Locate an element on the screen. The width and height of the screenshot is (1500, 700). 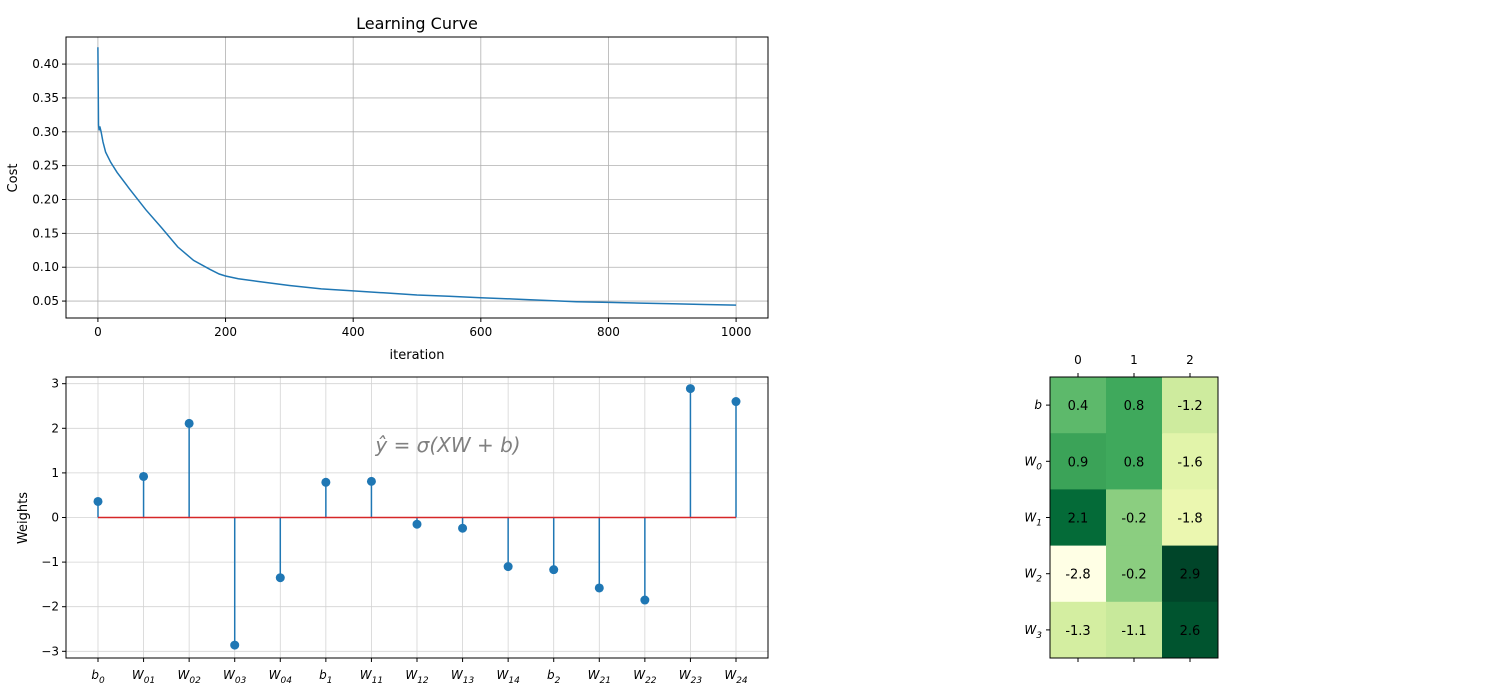
heatmap-cell-label: 0.9 is located at coordinates (1078, 462).